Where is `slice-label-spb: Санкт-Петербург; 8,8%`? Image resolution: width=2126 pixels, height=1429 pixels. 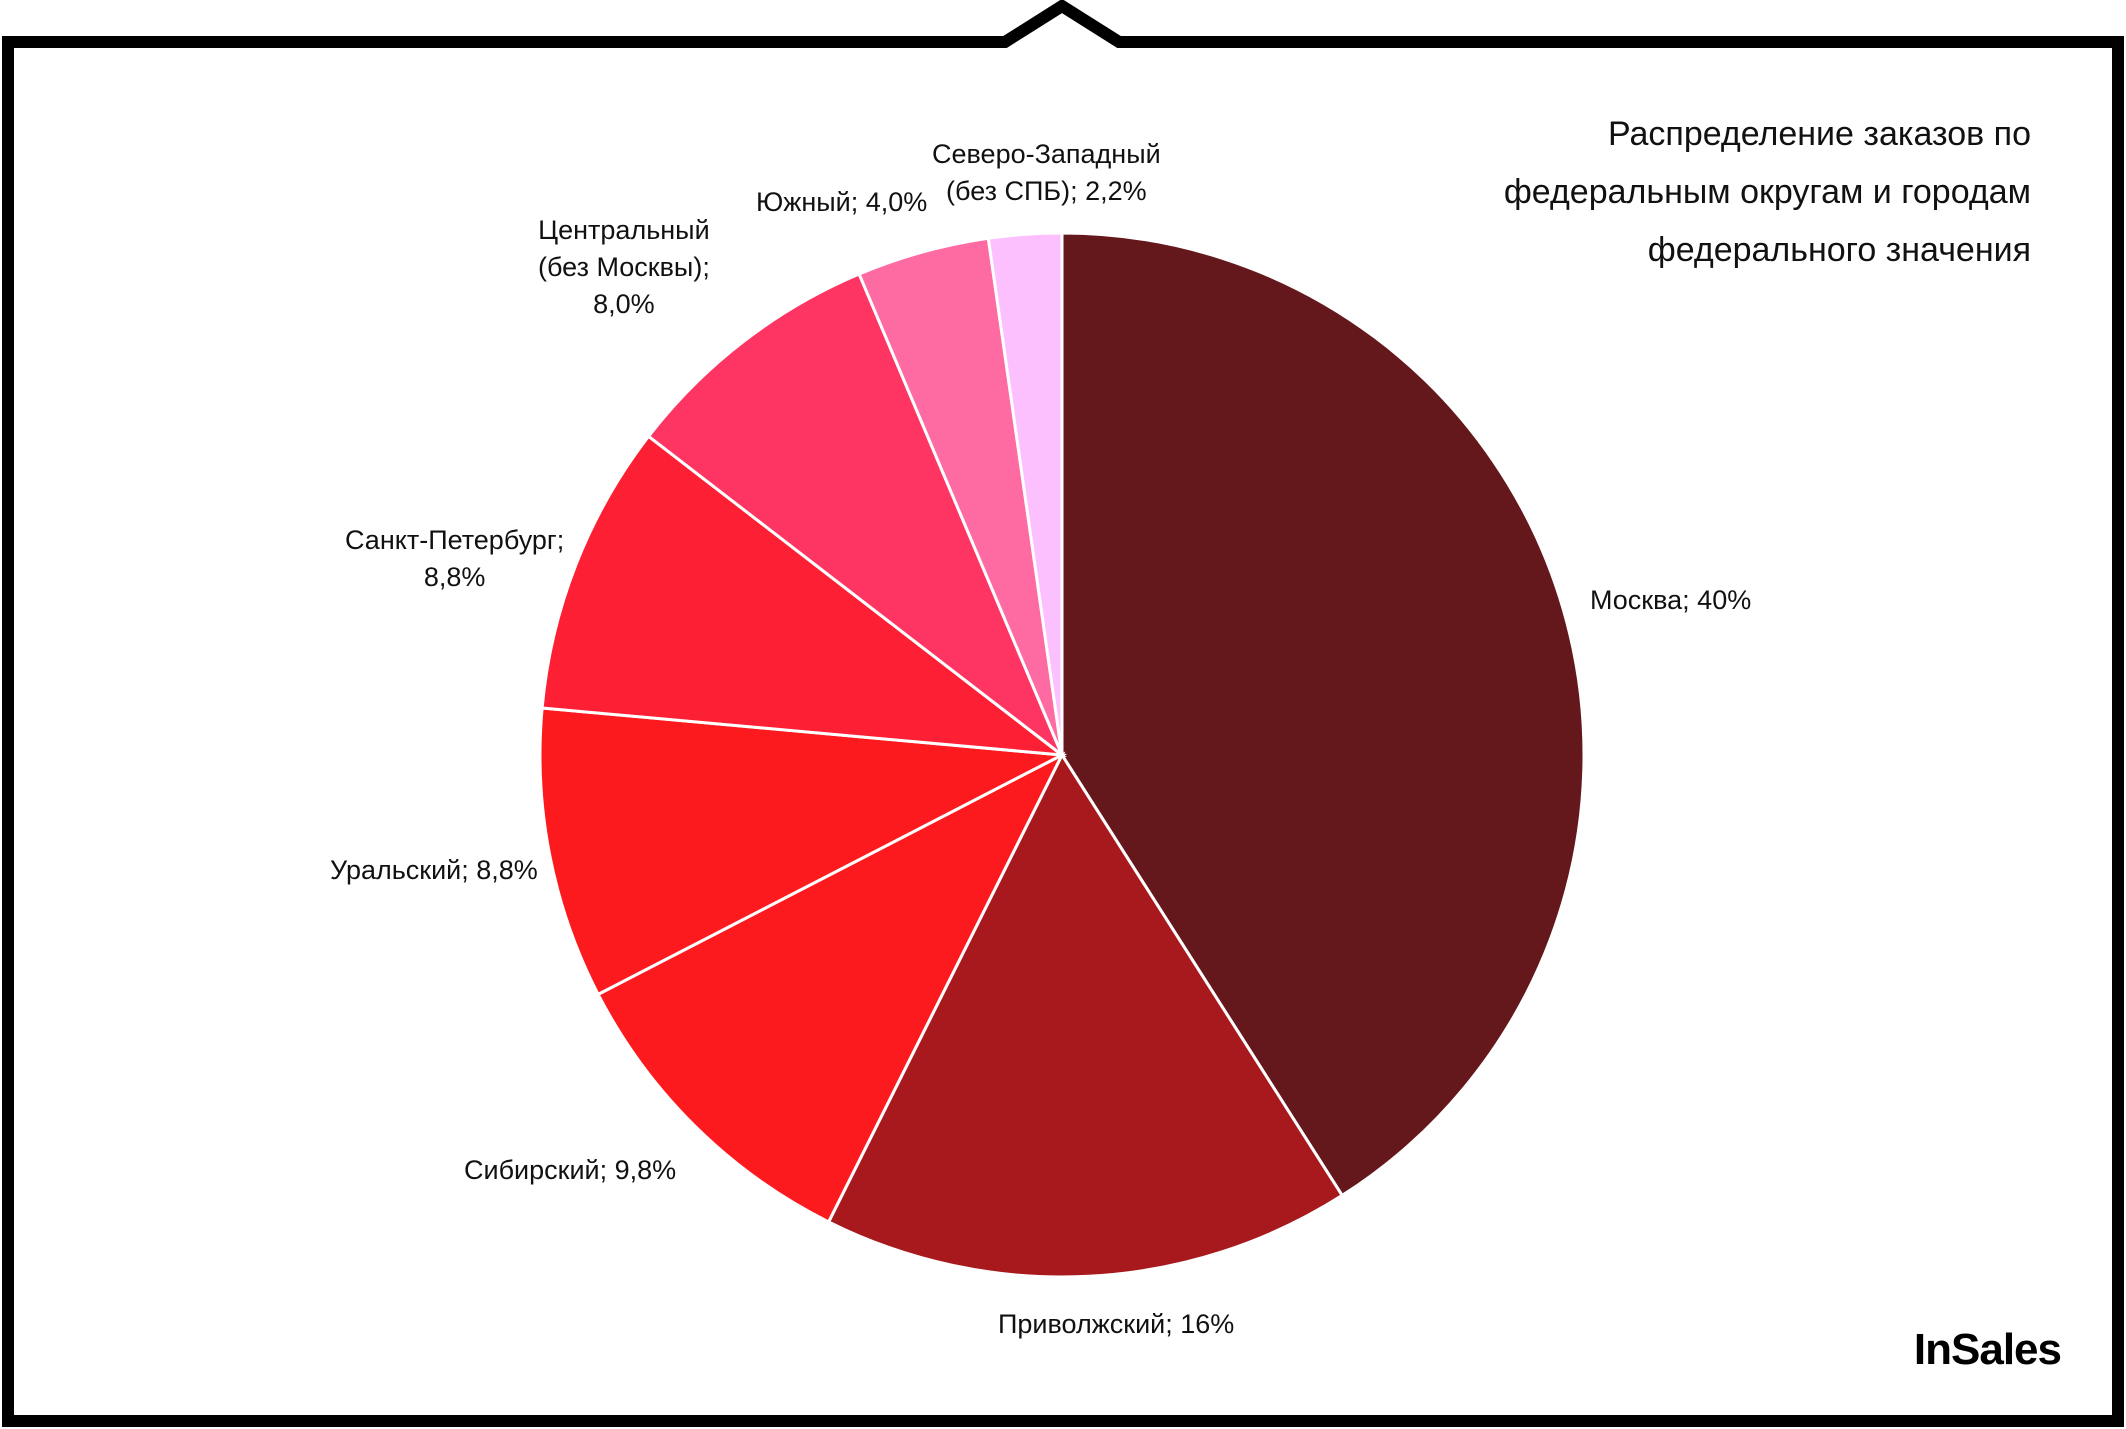 slice-label-spb: Санкт-Петербург; 8,8% is located at coordinates (455, 558).